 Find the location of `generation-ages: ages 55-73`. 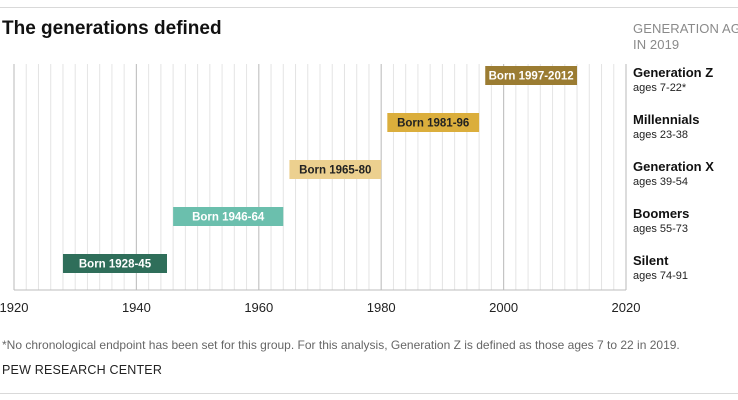

generation-ages: ages 55-73 is located at coordinates (661, 229).